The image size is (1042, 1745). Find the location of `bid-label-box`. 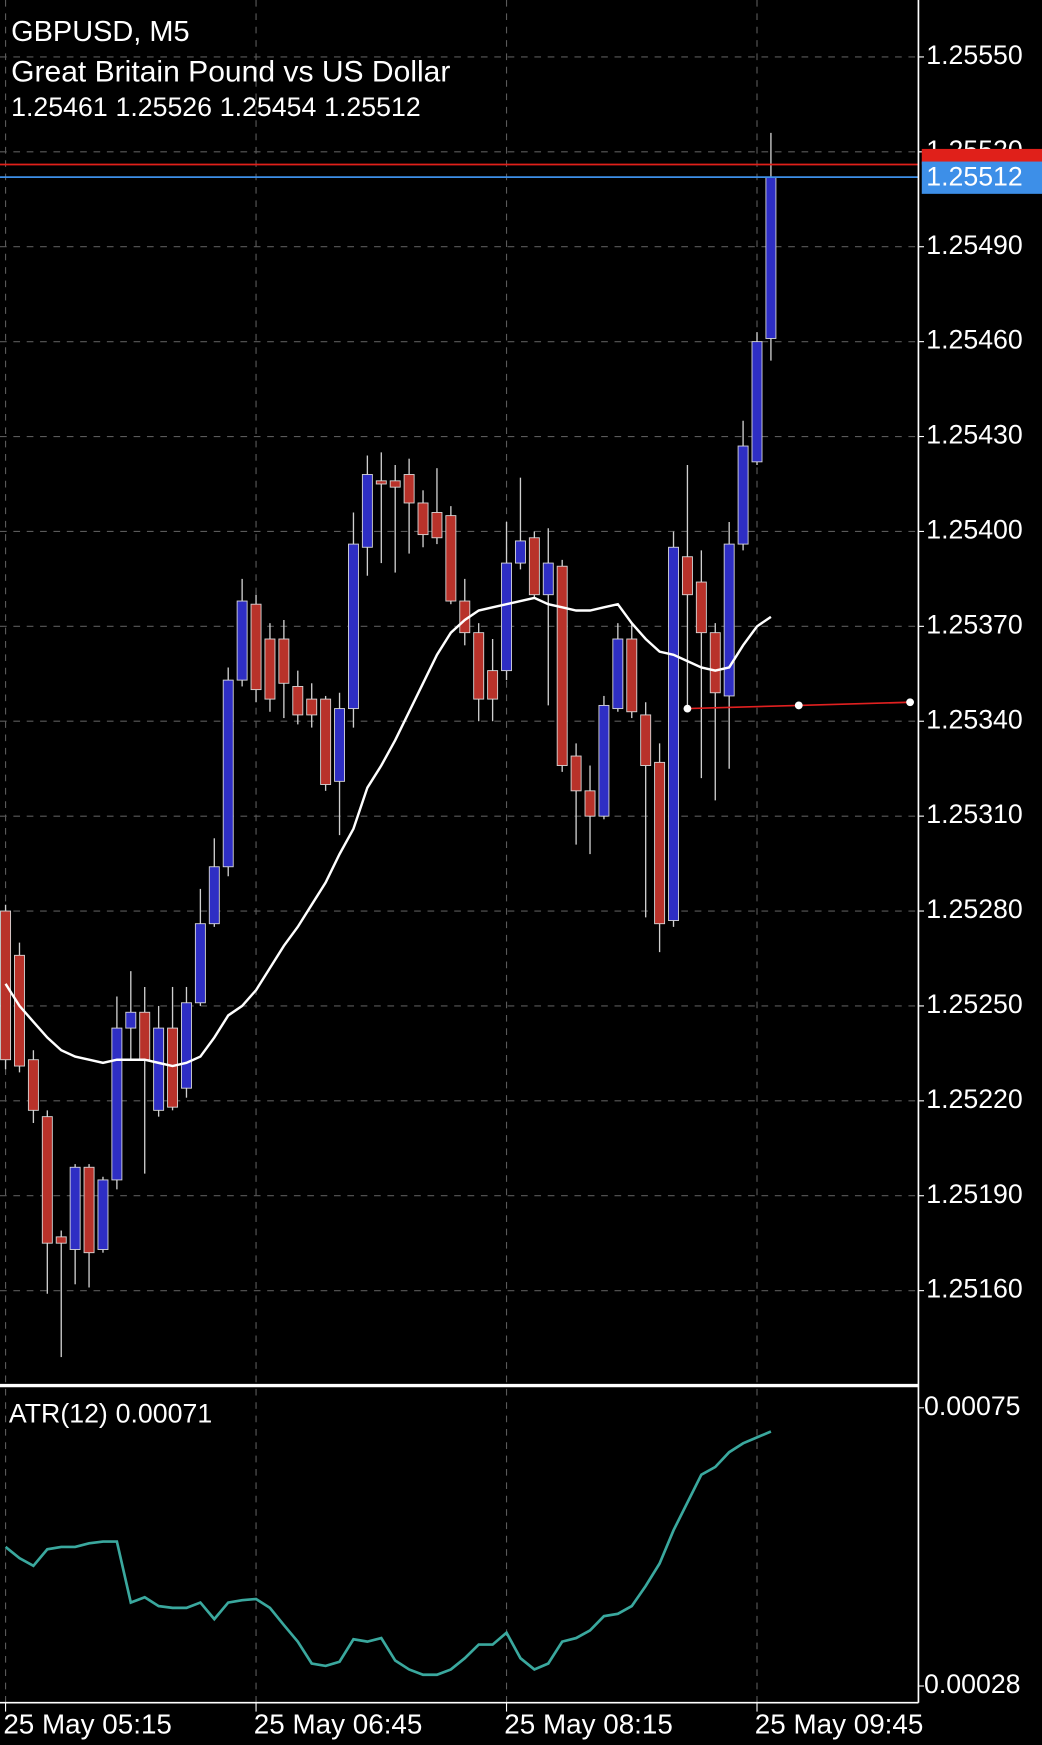

bid-label-box is located at coordinates (981, 177).